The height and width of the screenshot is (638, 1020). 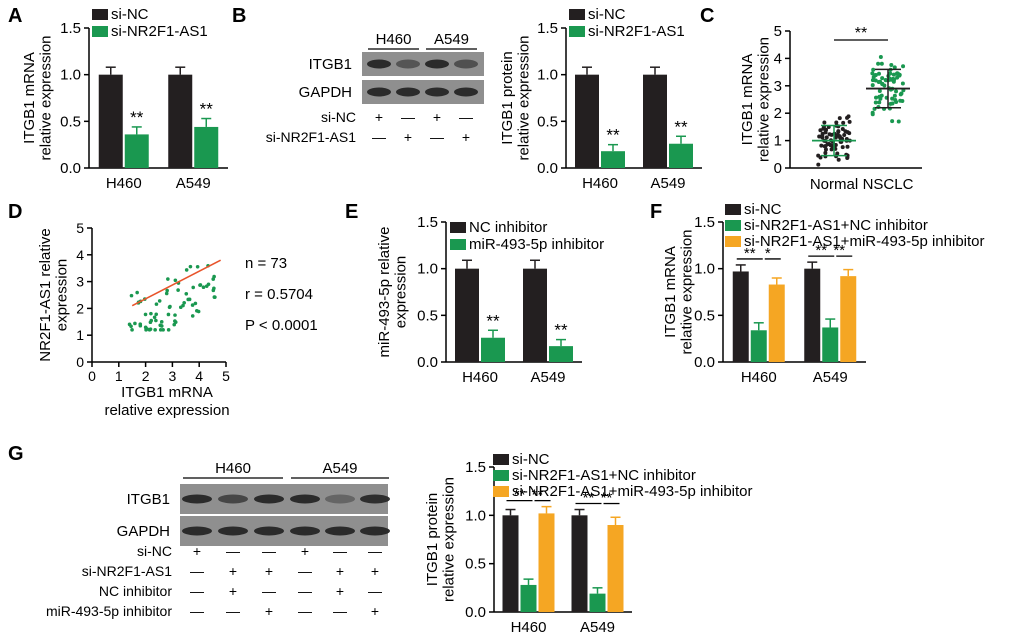 I want to click on legend-label: si-NR2F1-AS1+NC inhibitor, so click(x=604, y=475).